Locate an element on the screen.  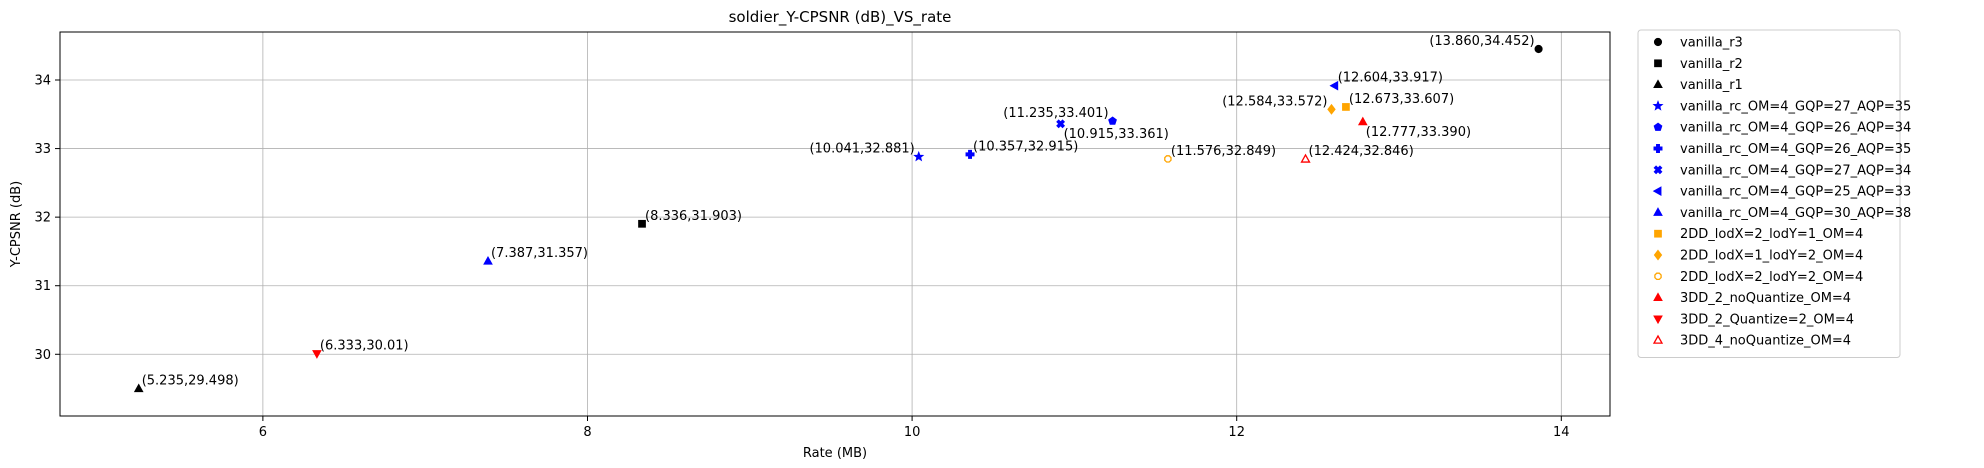
legend-label: vanilla_r3 is located at coordinates (1711, 43).